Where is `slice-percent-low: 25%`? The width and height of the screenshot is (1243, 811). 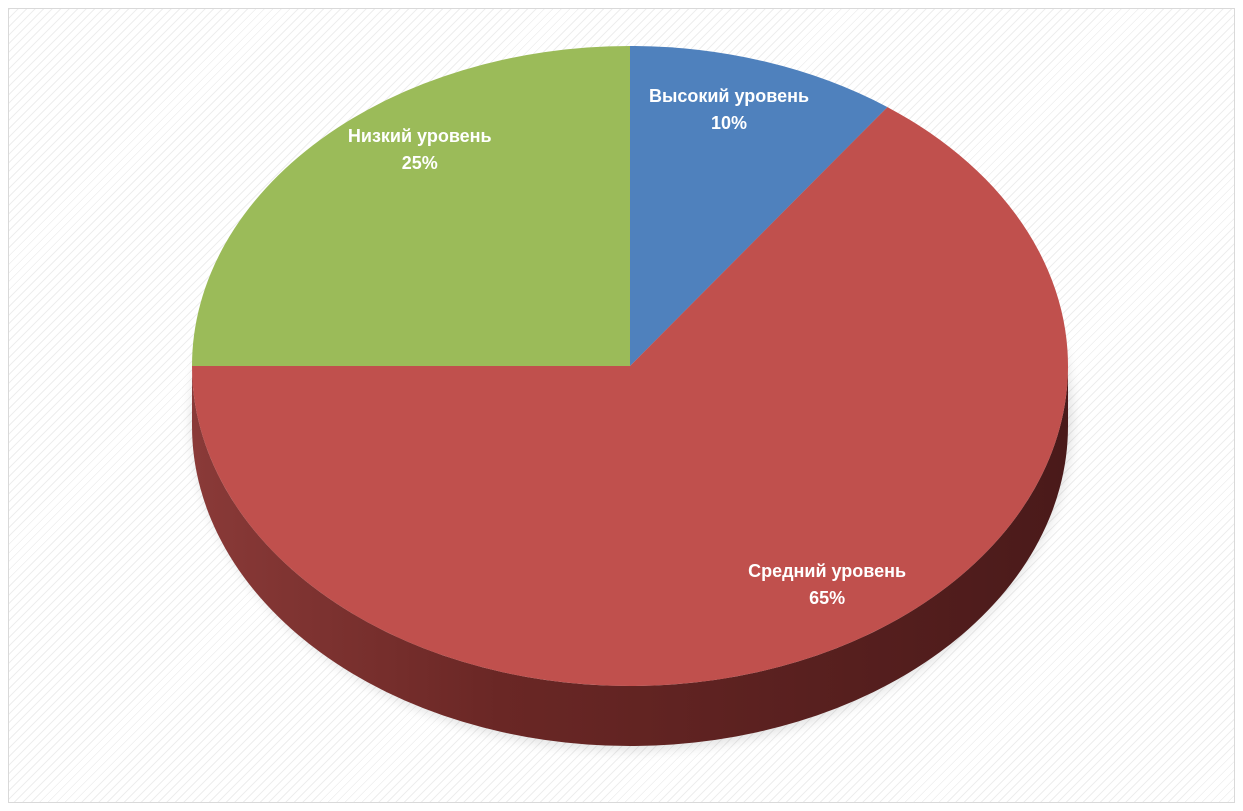 slice-percent-low: 25% is located at coordinates (420, 163).